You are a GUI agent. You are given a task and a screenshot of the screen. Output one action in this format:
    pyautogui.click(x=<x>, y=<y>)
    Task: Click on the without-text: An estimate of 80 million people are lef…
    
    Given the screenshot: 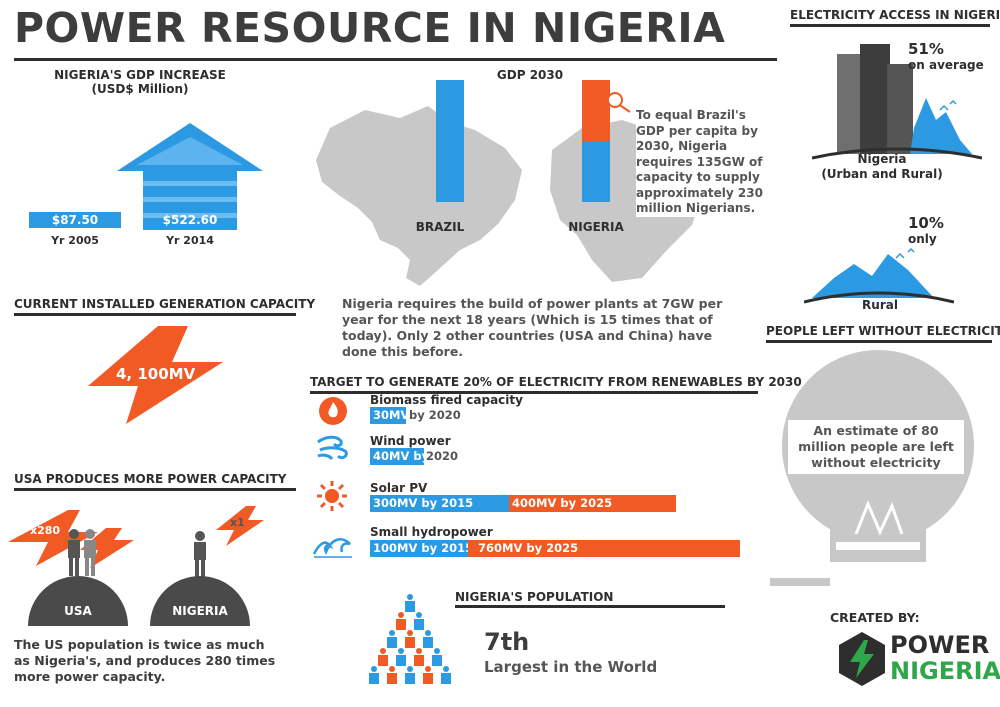 What is the action you would take?
    pyautogui.click(x=876, y=447)
    